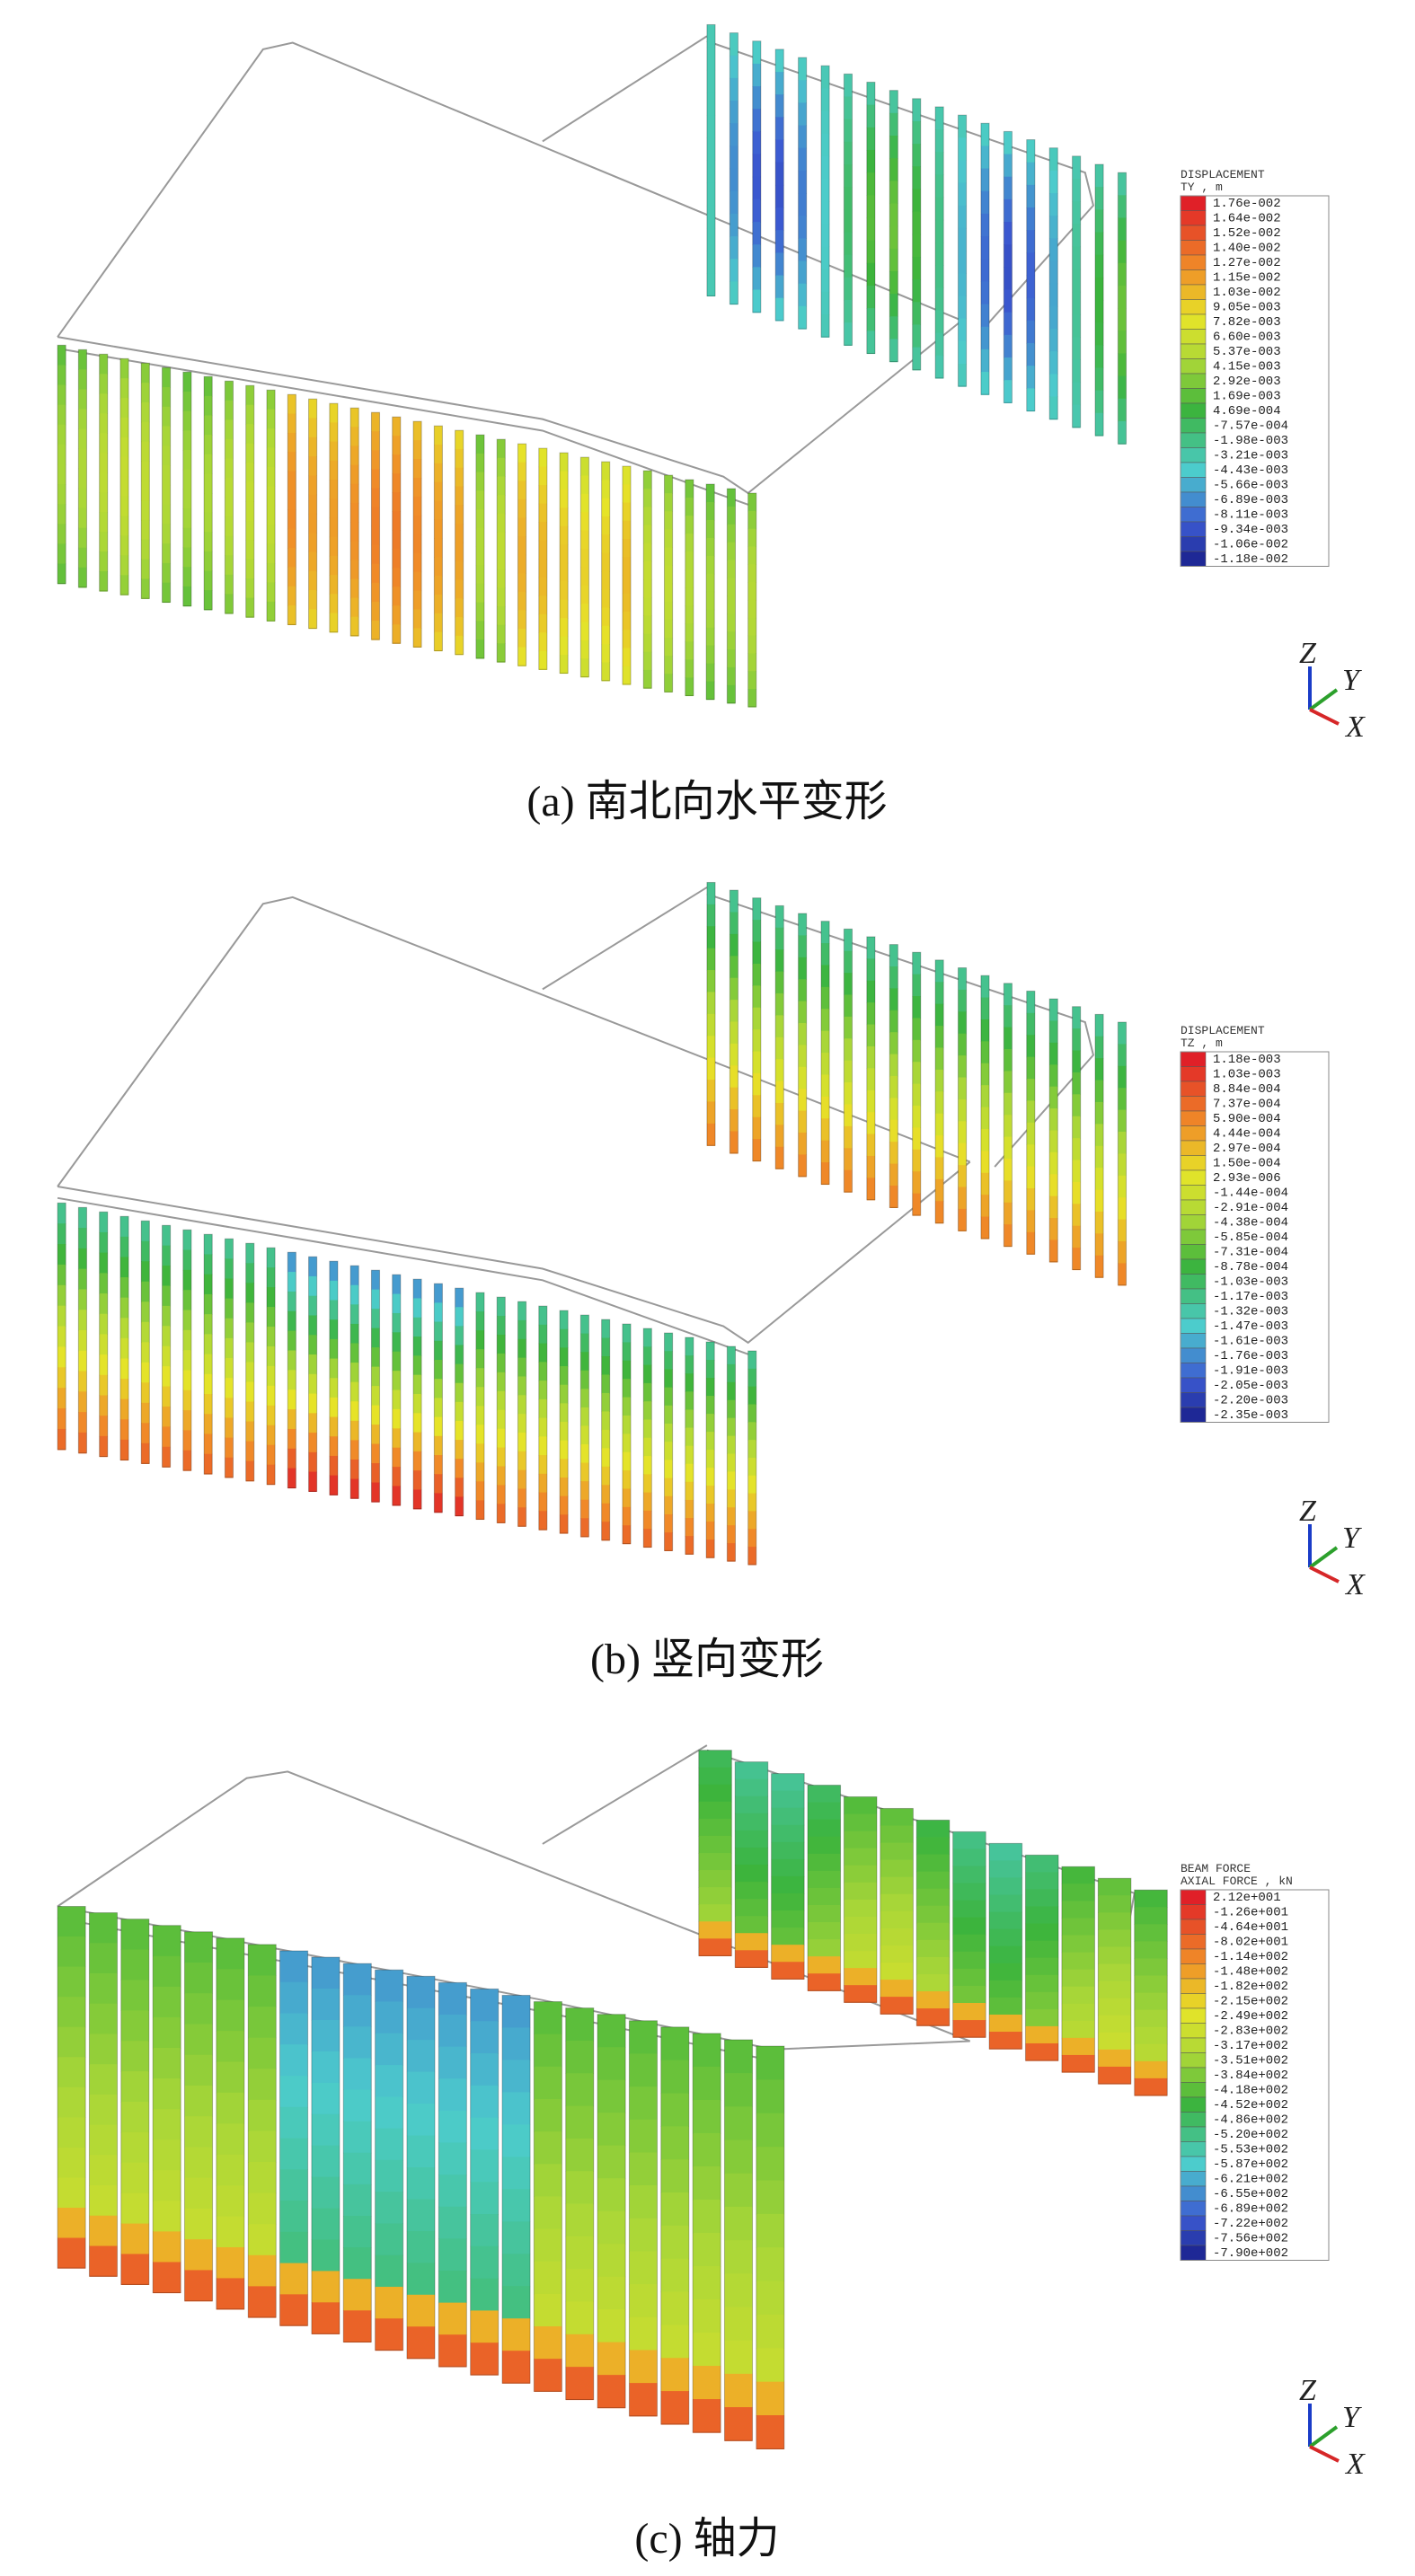 This screenshot has width=1415, height=2576. I want to click on legend-label: 1.76e-002, so click(1247, 204).